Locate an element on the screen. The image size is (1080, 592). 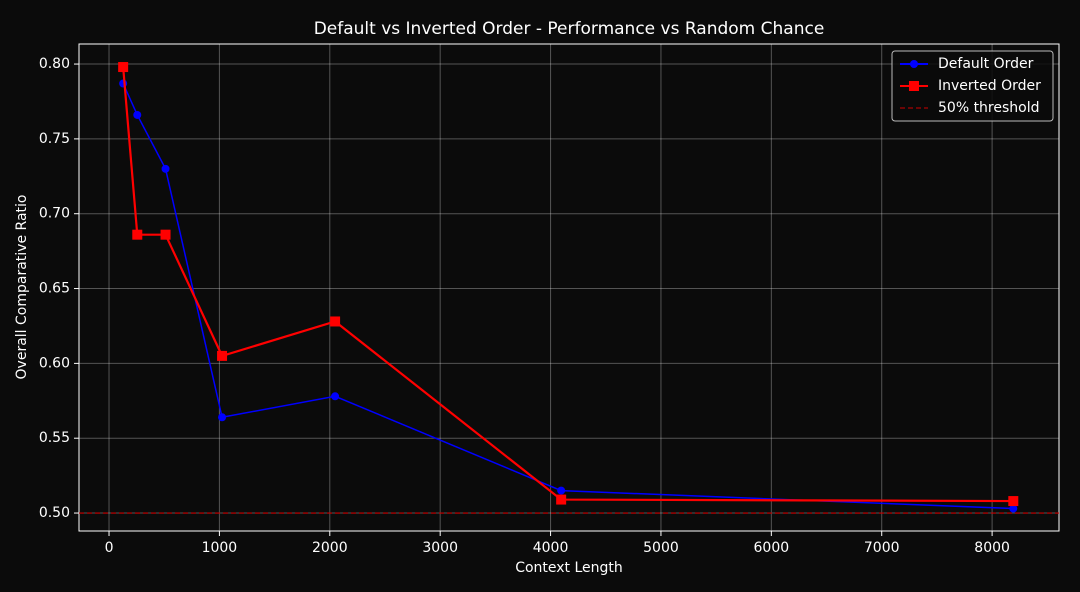
x-tick-label: 8000 is located at coordinates (992, 548).